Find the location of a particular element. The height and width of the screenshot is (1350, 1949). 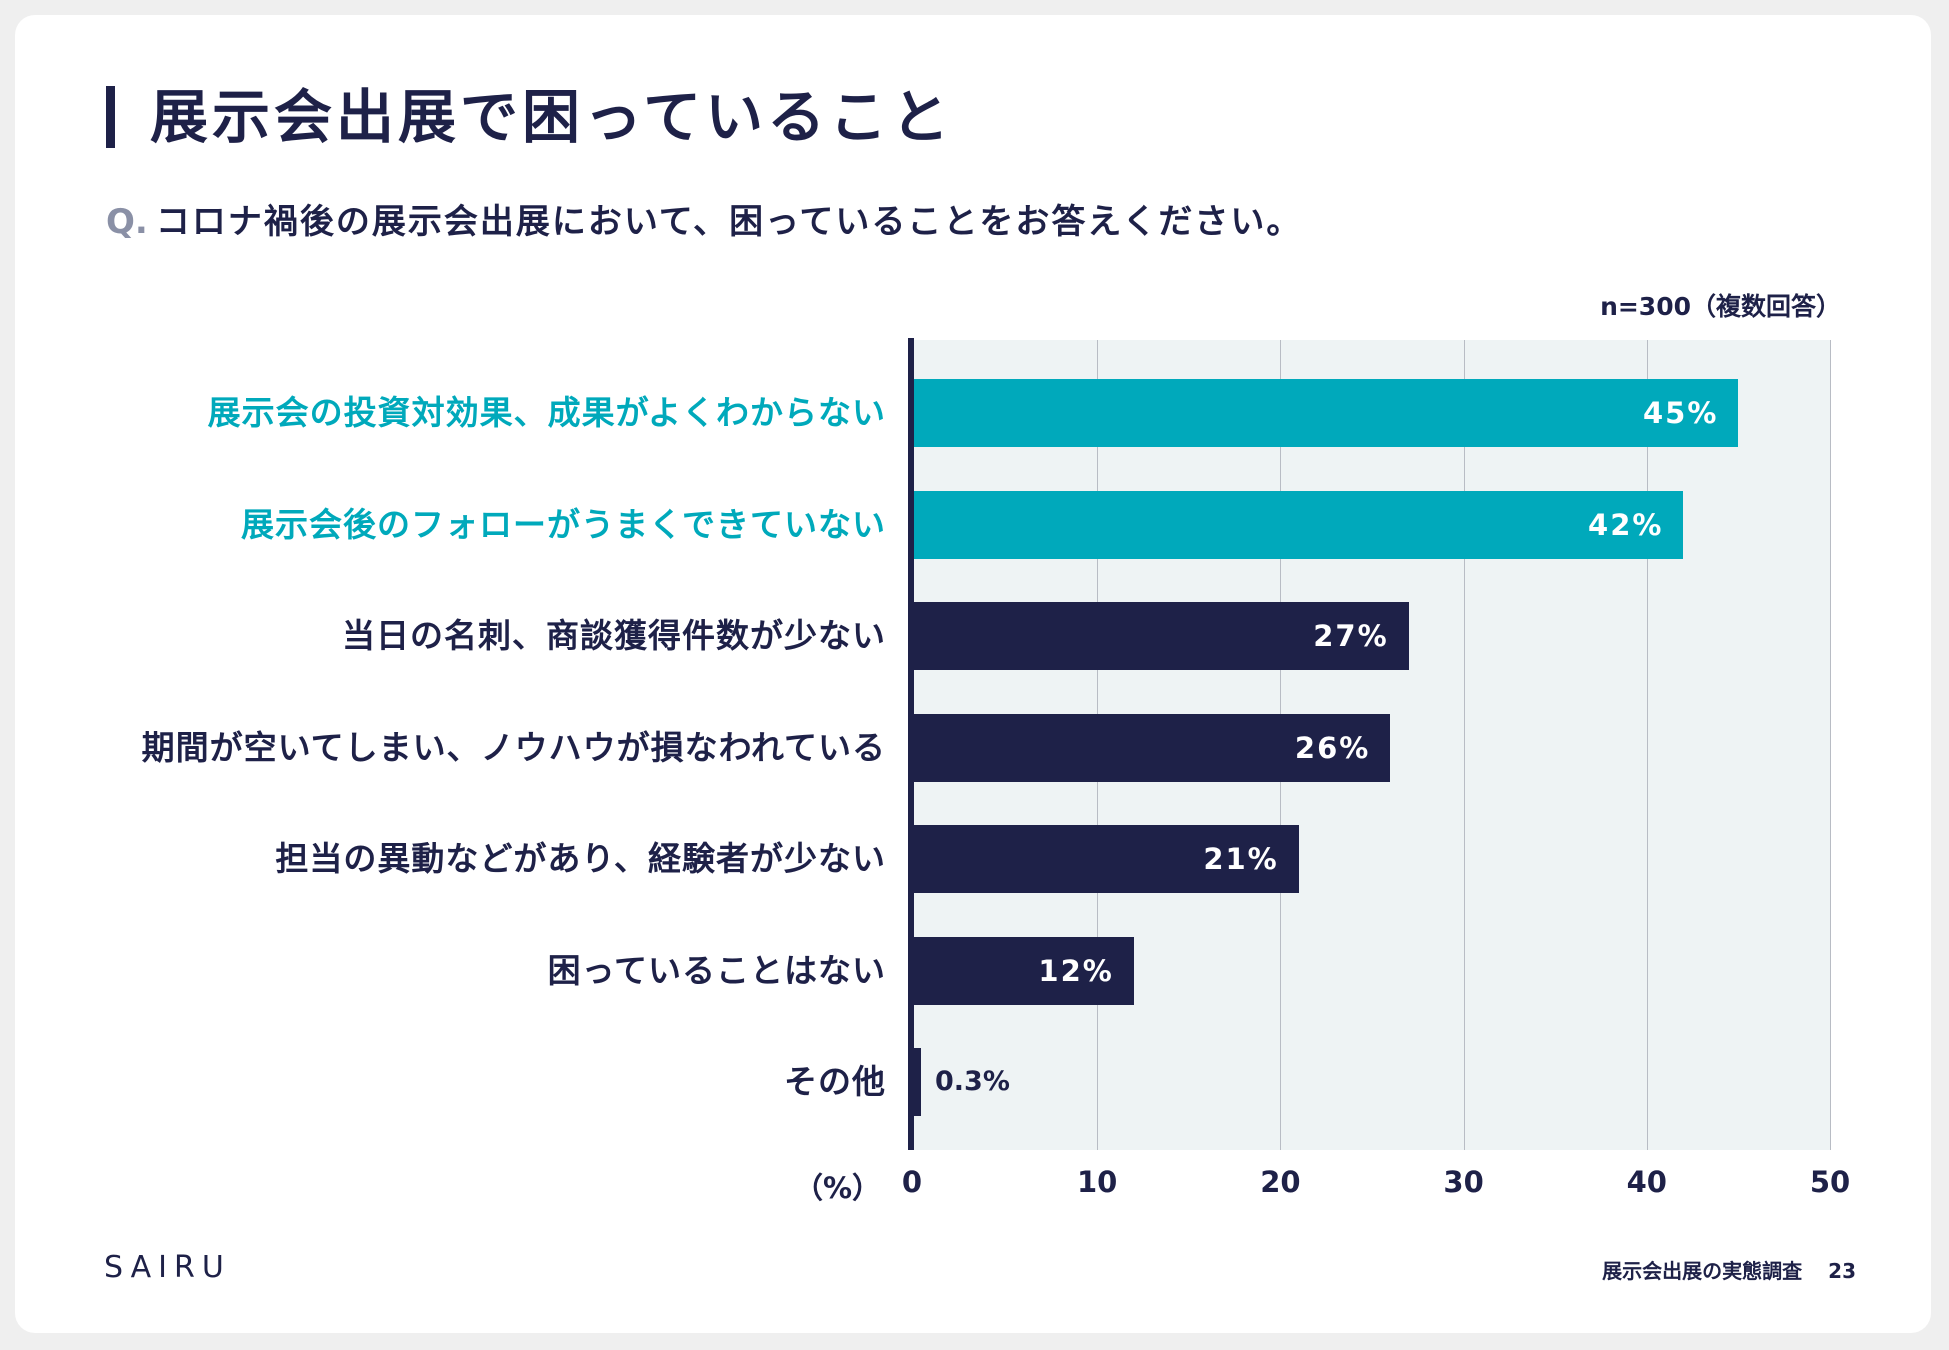

data-label: 45% is located at coordinates (1680, 413).